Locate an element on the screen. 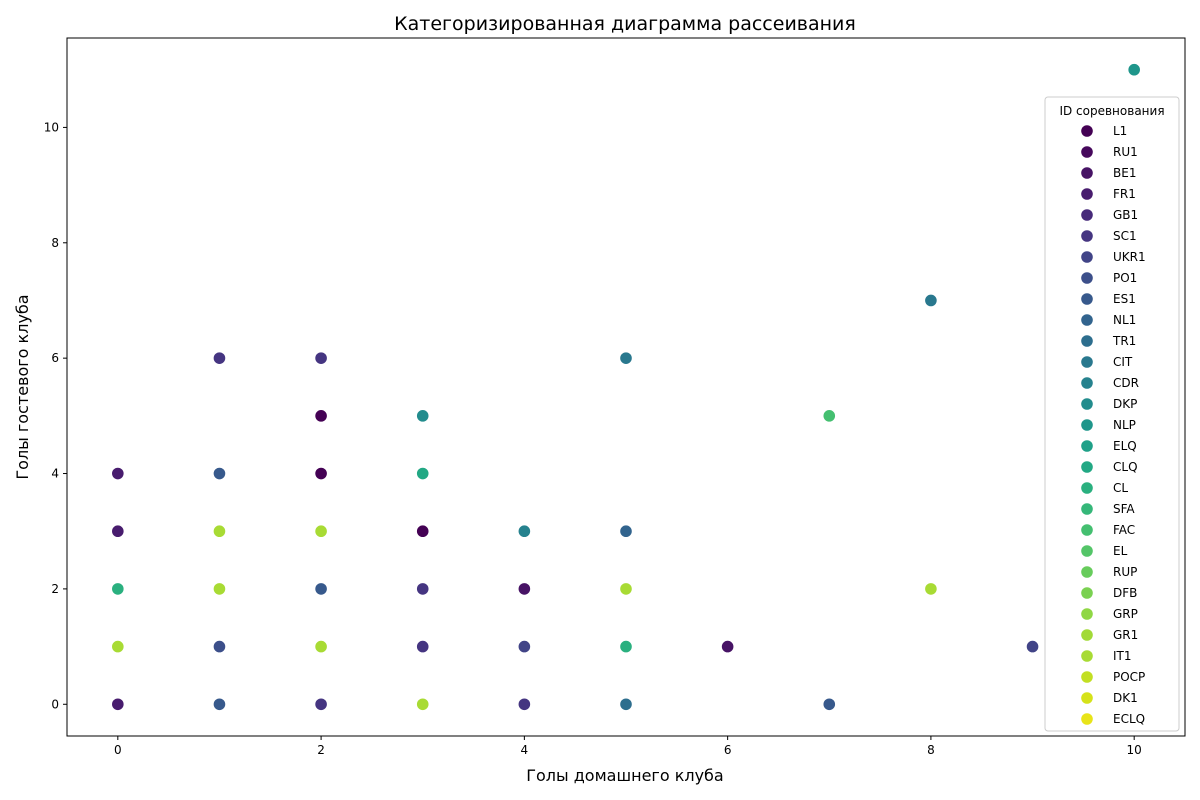 This screenshot has width=1200, height=800. legend-item: POCP is located at coordinates (1112, 677).